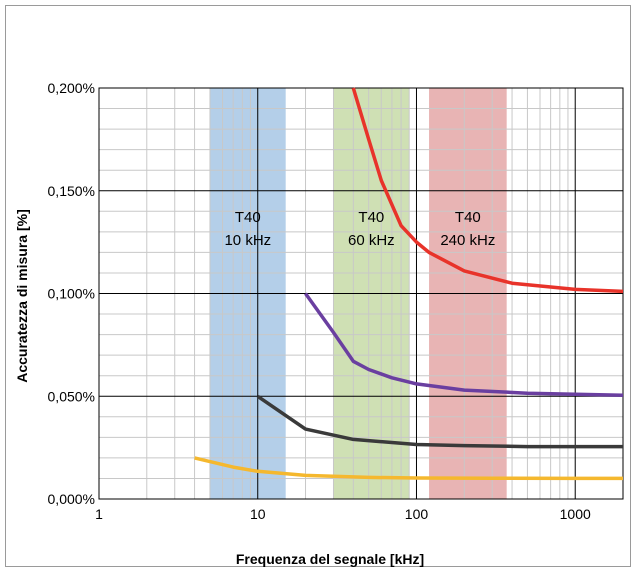 The height and width of the screenshot is (572, 638). What do you see at coordinates (371, 240) in the screenshot?
I see `band-label-frequency-1: 60 kHz` at bounding box center [371, 240].